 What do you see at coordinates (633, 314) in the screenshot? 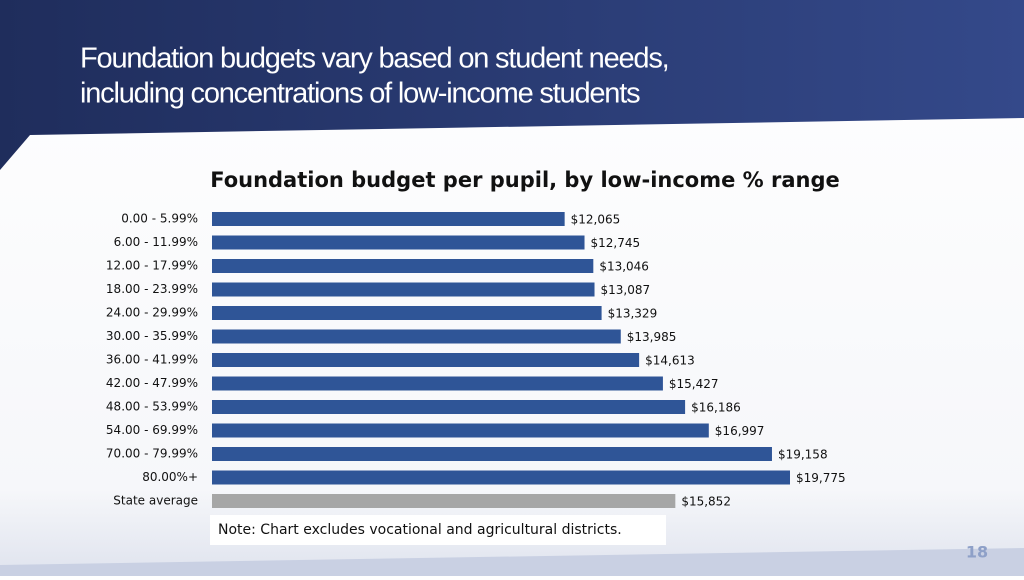
I see `value-label: $13,329` at bounding box center [633, 314].